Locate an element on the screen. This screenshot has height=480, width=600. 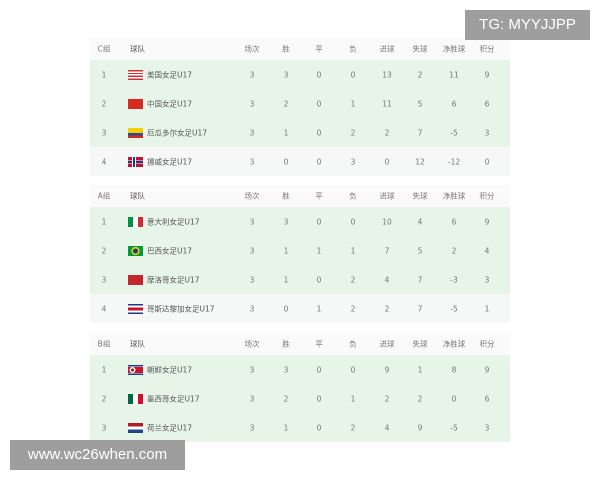
stat-cell: 5 is located at coordinates (420, 250).